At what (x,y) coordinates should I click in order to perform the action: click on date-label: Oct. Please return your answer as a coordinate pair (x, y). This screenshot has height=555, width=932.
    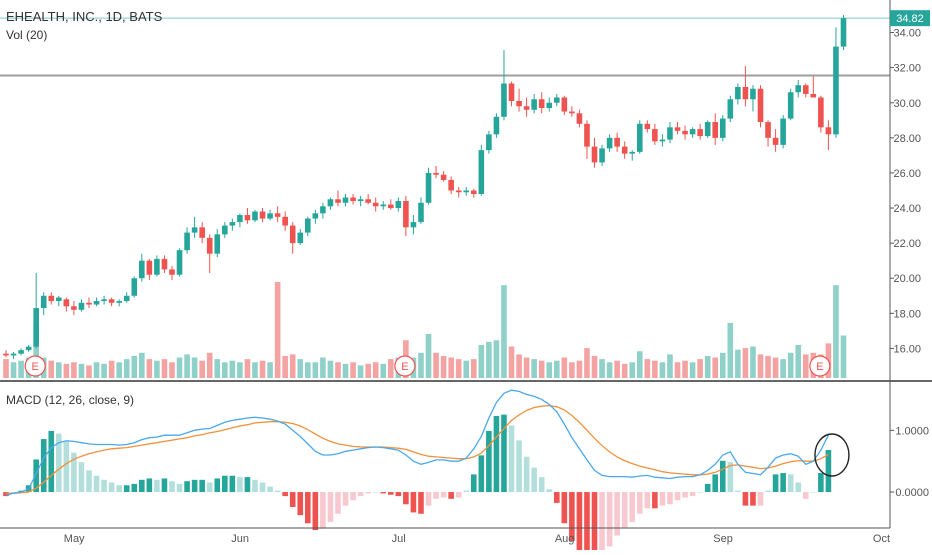
    Looking at the image, I should click on (881, 539).